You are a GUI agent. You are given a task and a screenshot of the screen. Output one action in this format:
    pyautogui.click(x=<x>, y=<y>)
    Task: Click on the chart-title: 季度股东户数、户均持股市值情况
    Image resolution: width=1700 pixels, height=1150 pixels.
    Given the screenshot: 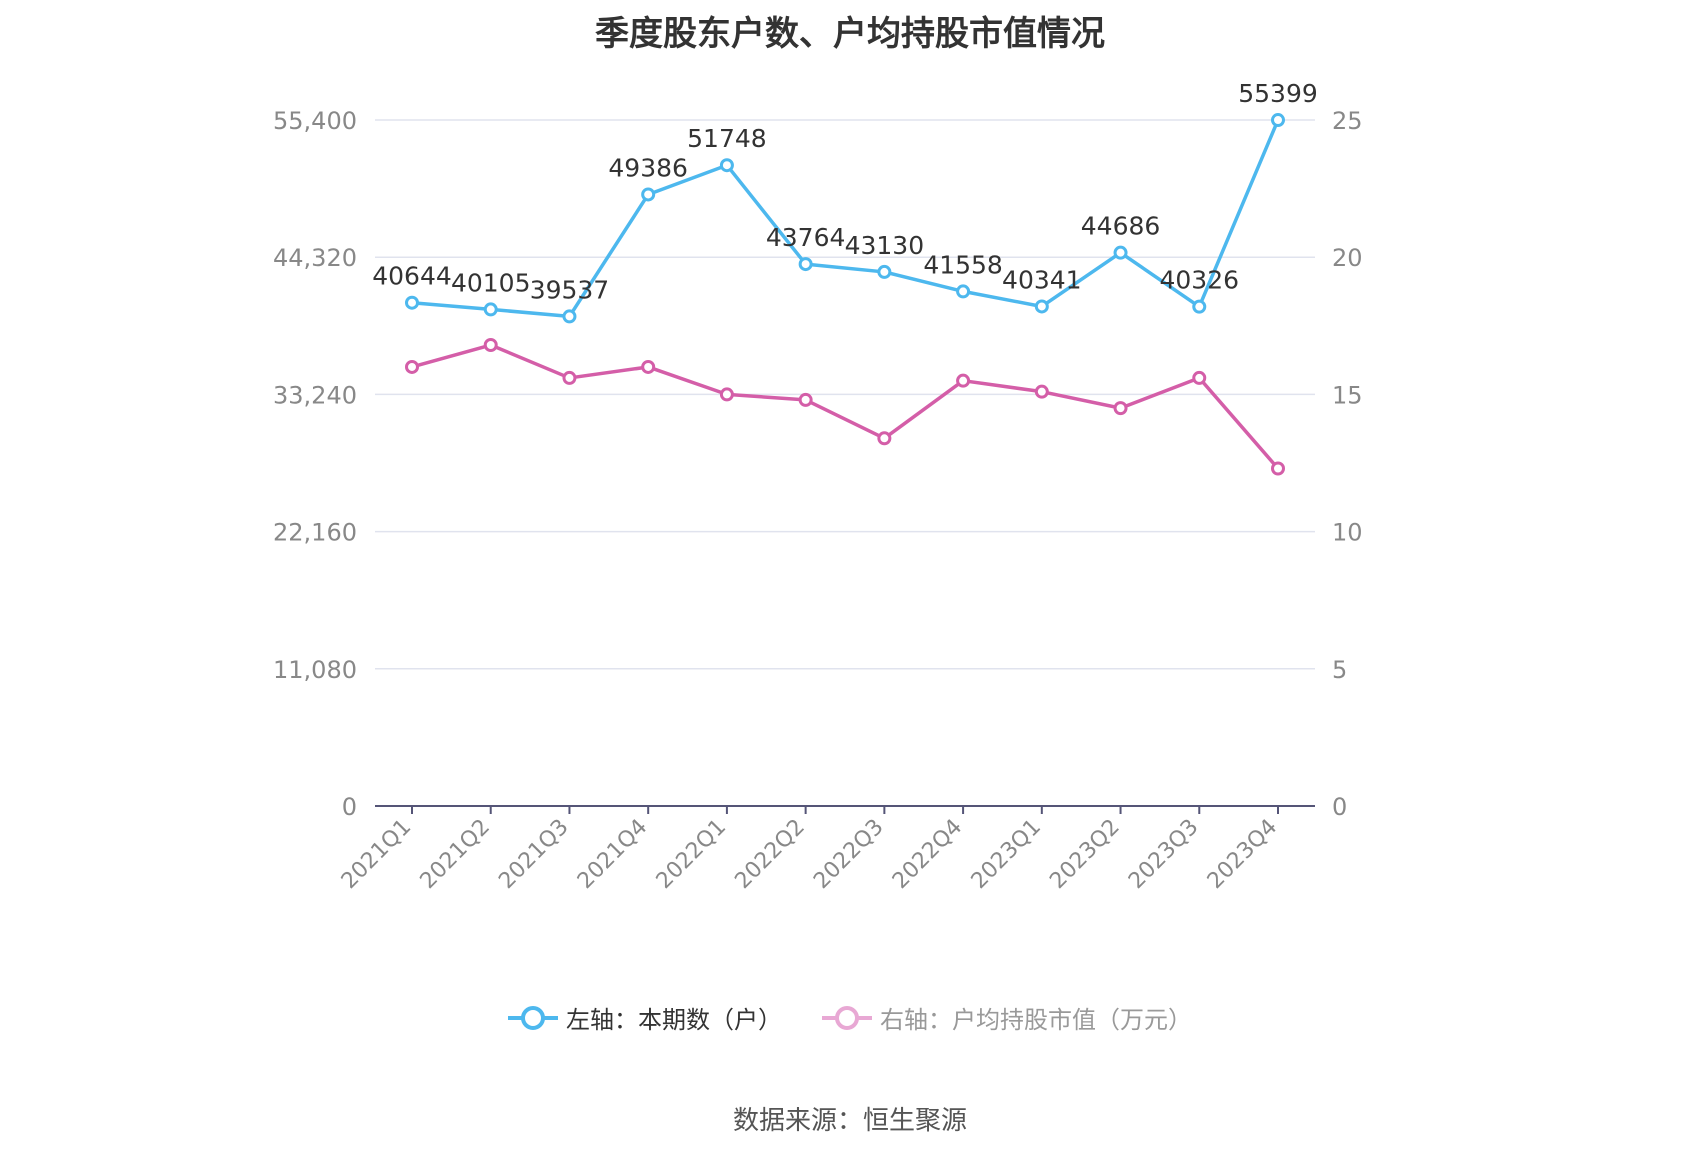 What is the action you would take?
    pyautogui.click(x=850, y=34)
    